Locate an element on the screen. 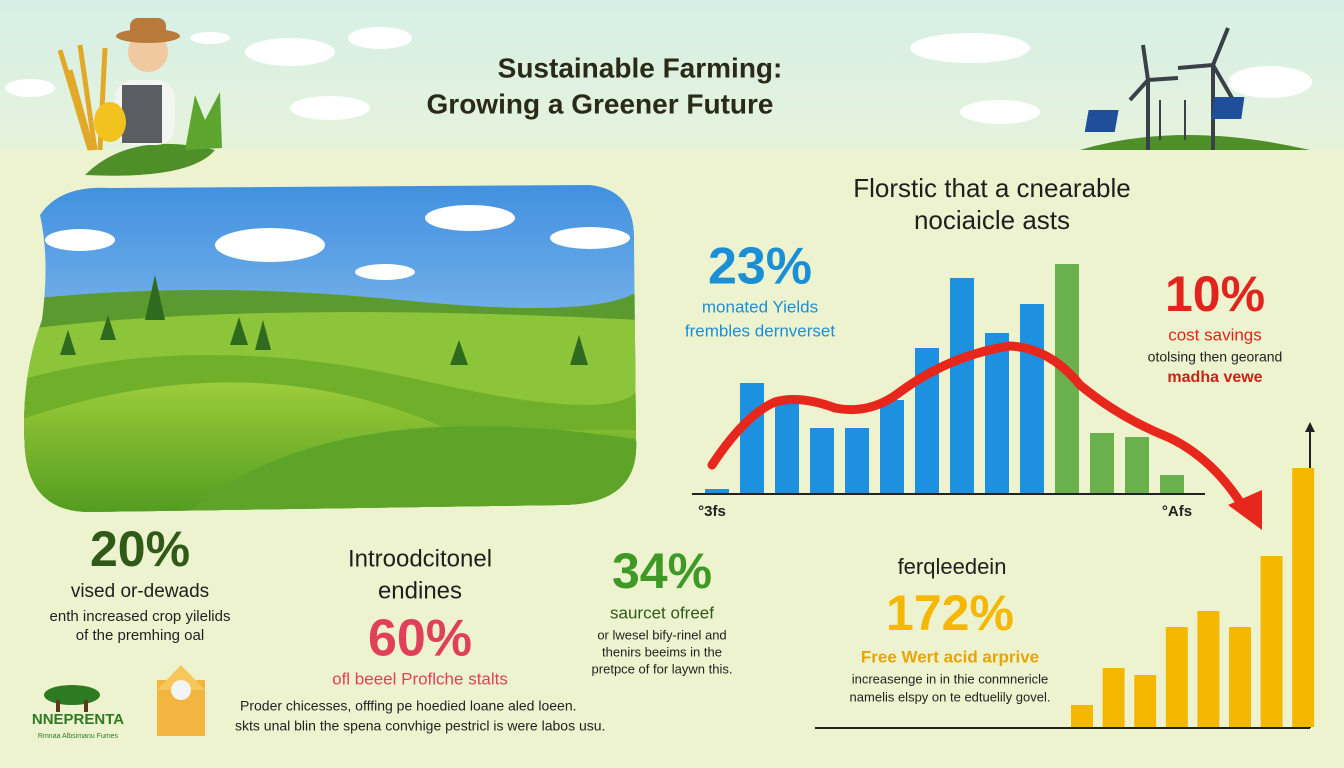  stat-heading: endines is located at coordinates (420, 590).